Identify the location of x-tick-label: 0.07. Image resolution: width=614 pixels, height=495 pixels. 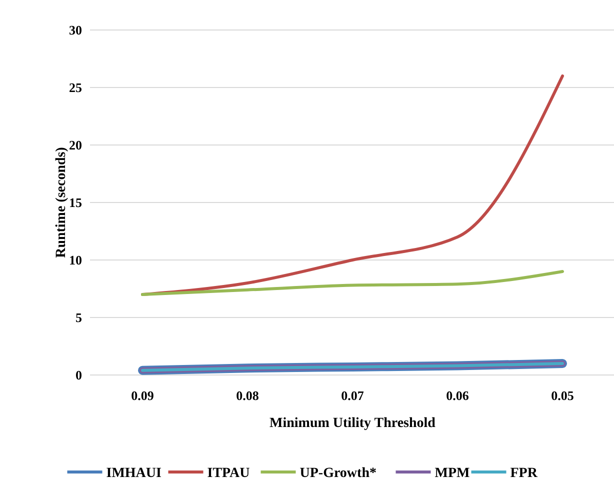
(352, 395).